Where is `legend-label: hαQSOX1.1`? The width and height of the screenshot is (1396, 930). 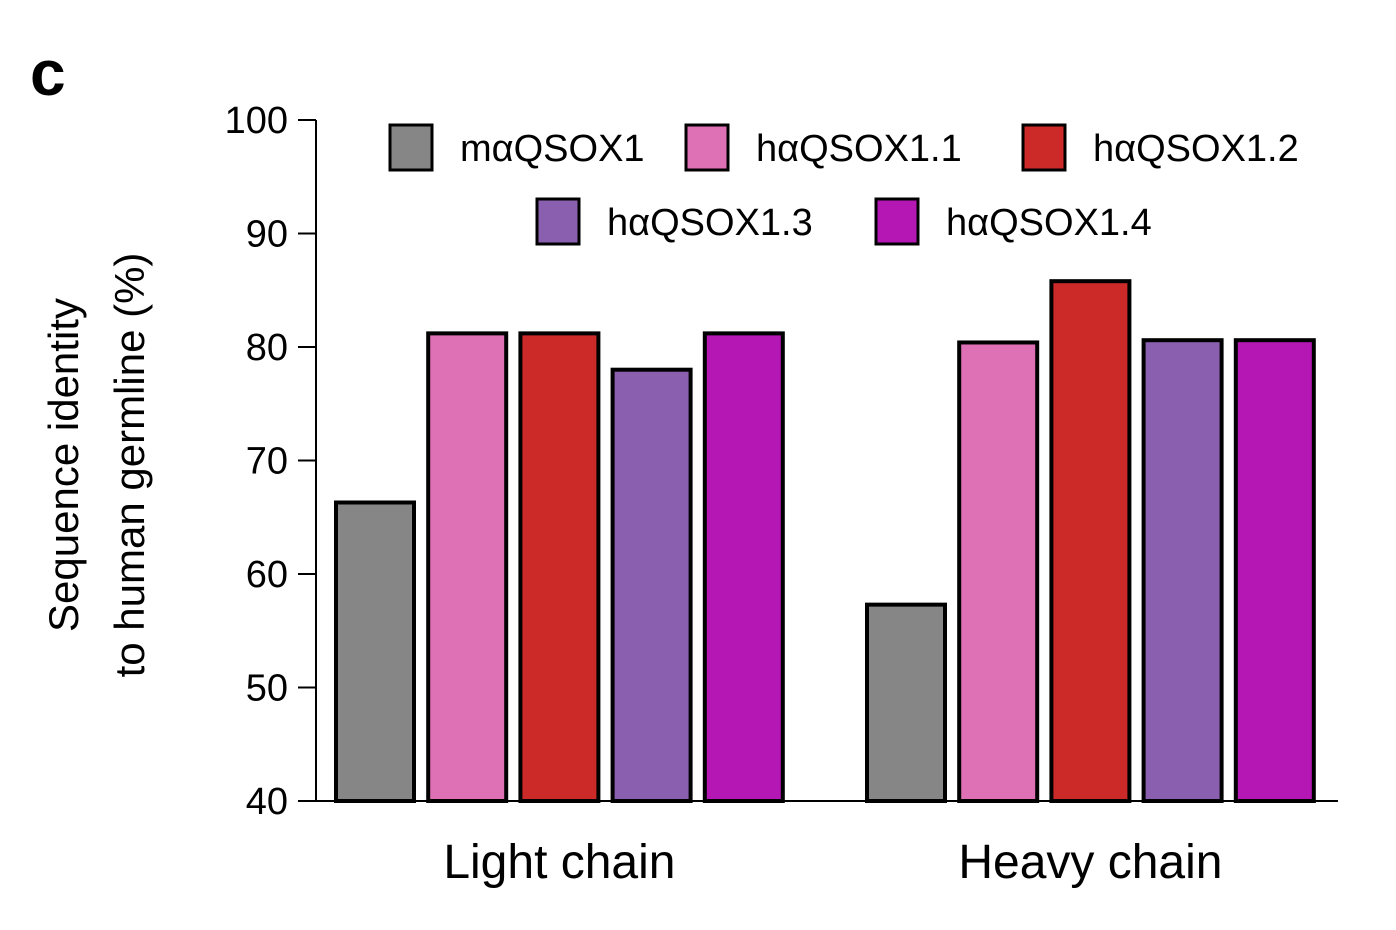 legend-label: hαQSOX1.1 is located at coordinates (859, 149).